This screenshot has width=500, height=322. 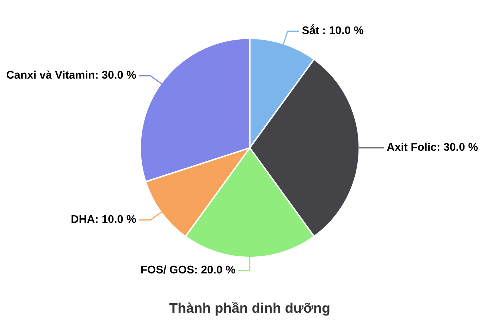 What do you see at coordinates (188, 270) in the screenshot?
I see `slice-label: FOS/ GOS: 20.0 %` at bounding box center [188, 270].